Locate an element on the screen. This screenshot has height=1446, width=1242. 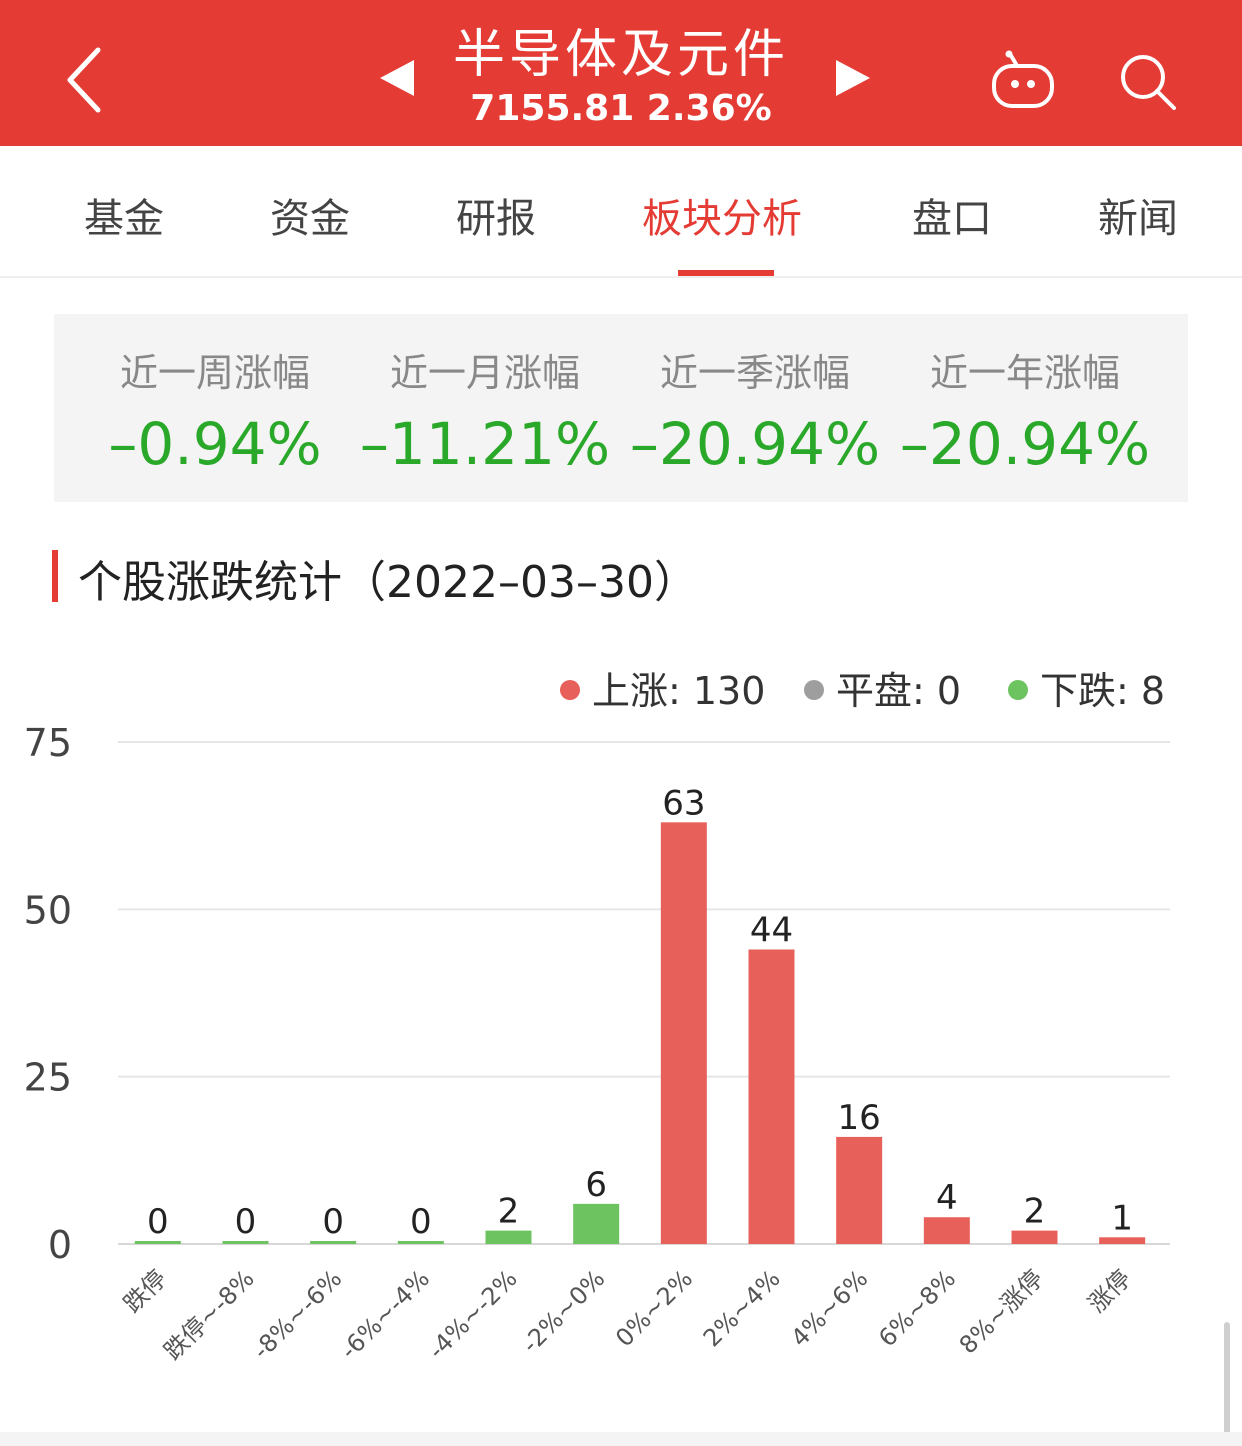
tab-sector-analysis: 板块分析 is located at coordinates (722, 219).